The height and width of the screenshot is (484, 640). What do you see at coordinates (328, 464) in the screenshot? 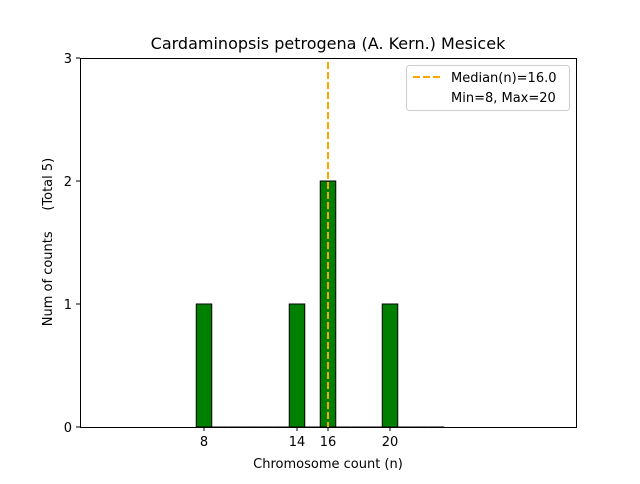
I see `x-axis-label: Chromosome count (n)` at bounding box center [328, 464].